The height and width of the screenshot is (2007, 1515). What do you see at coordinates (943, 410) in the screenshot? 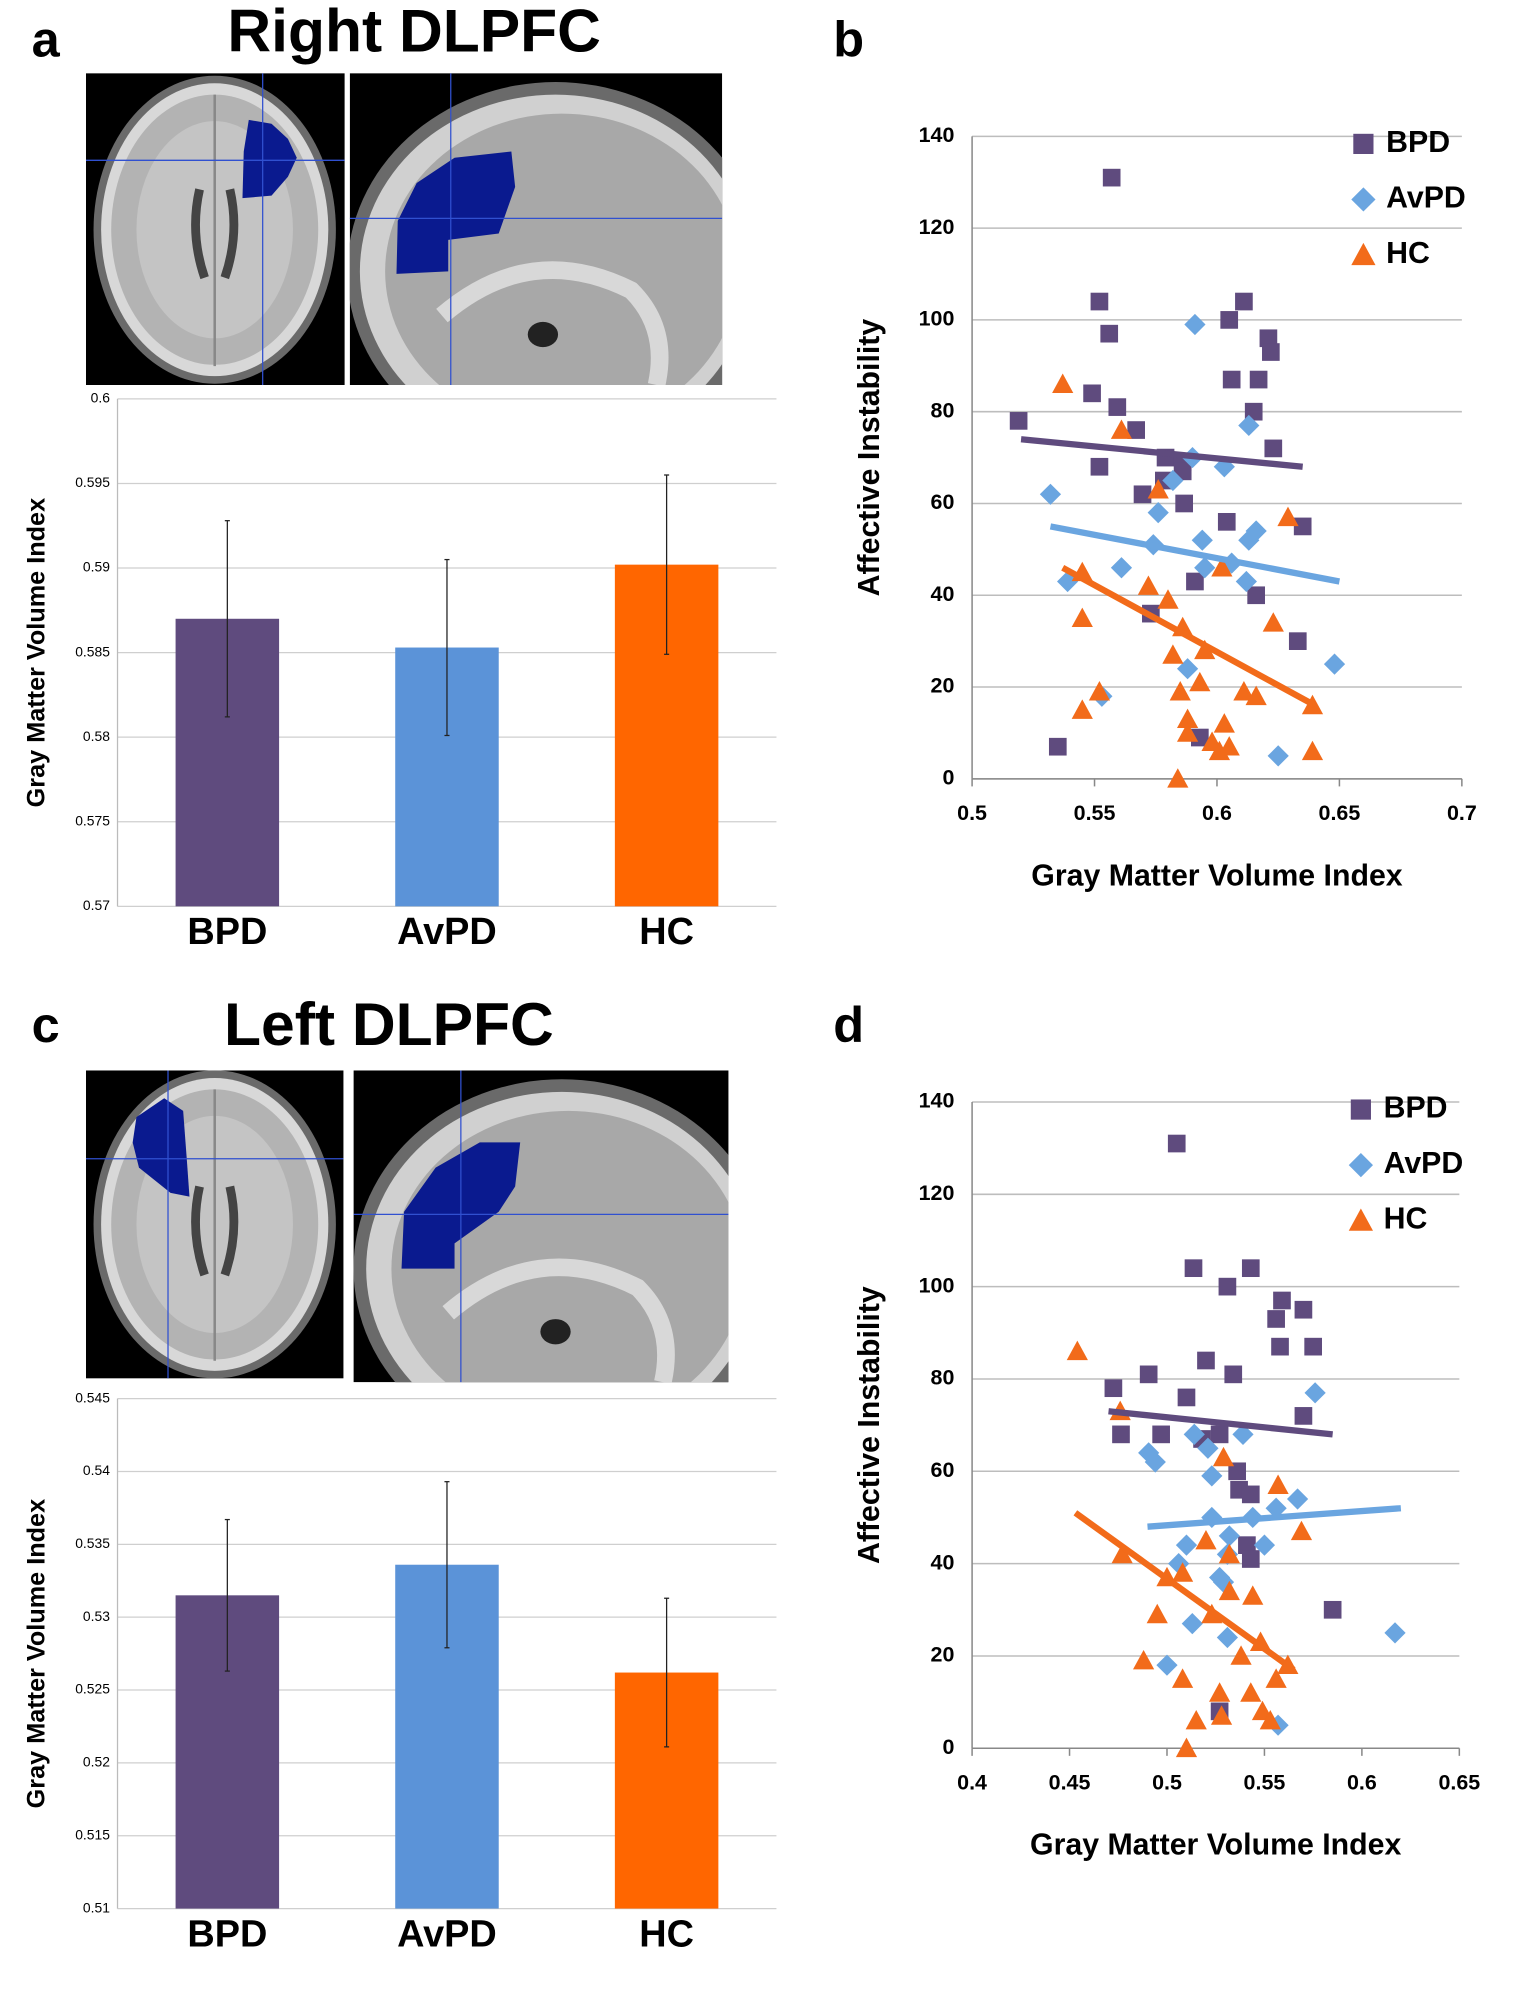
I see `y-tick-label: 80` at bounding box center [943, 410].